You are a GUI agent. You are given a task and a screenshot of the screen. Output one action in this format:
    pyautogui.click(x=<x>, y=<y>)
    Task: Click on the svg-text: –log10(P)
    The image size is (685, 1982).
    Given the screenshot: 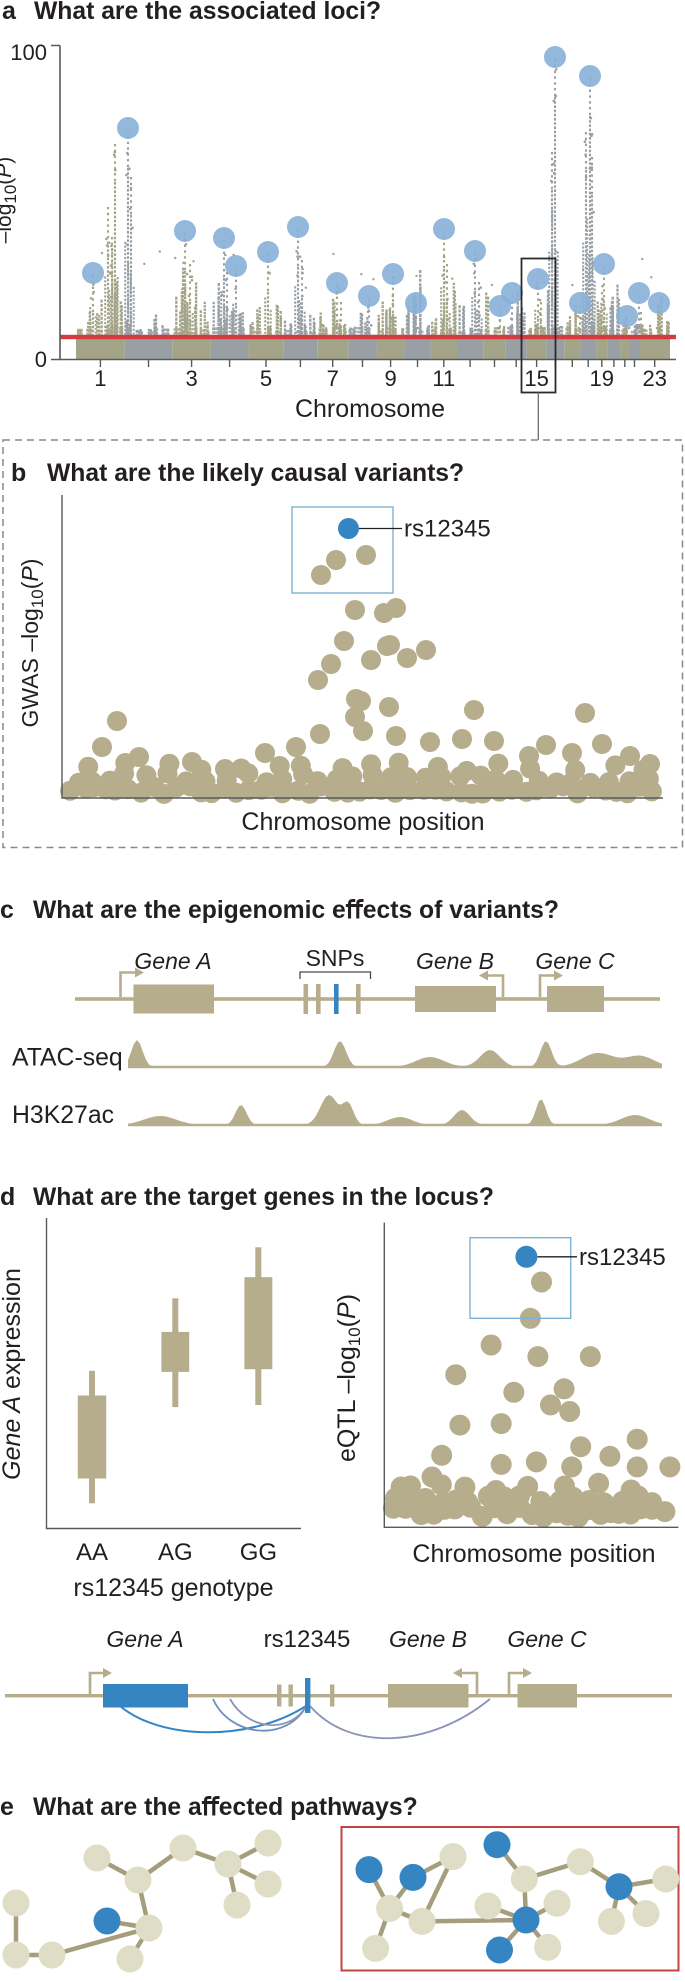 What is the action you would take?
    pyautogui.click(x=10, y=200)
    